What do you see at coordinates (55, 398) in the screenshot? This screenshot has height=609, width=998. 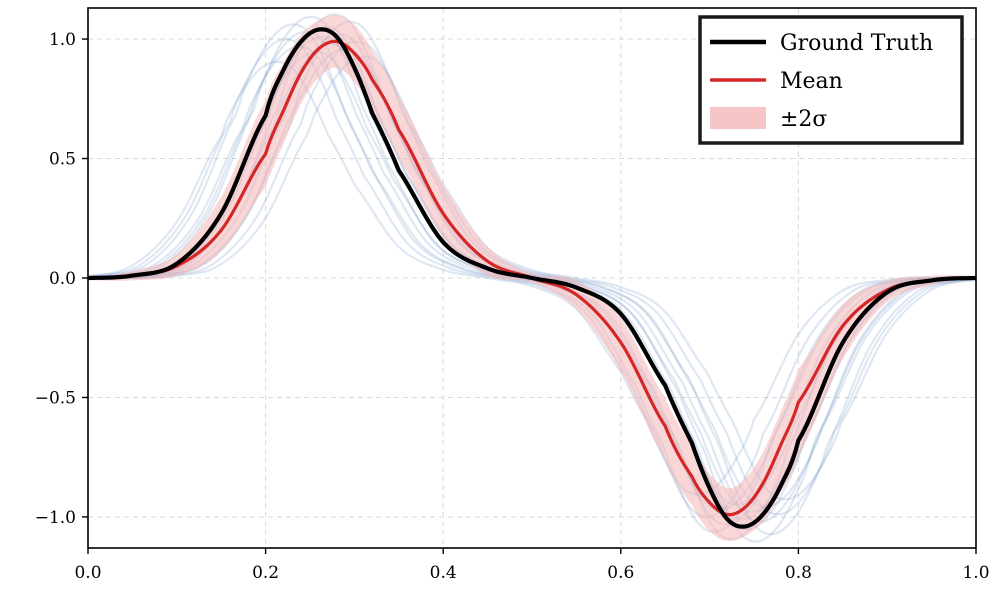 I see `y-tick-label: −0.5` at bounding box center [55, 398].